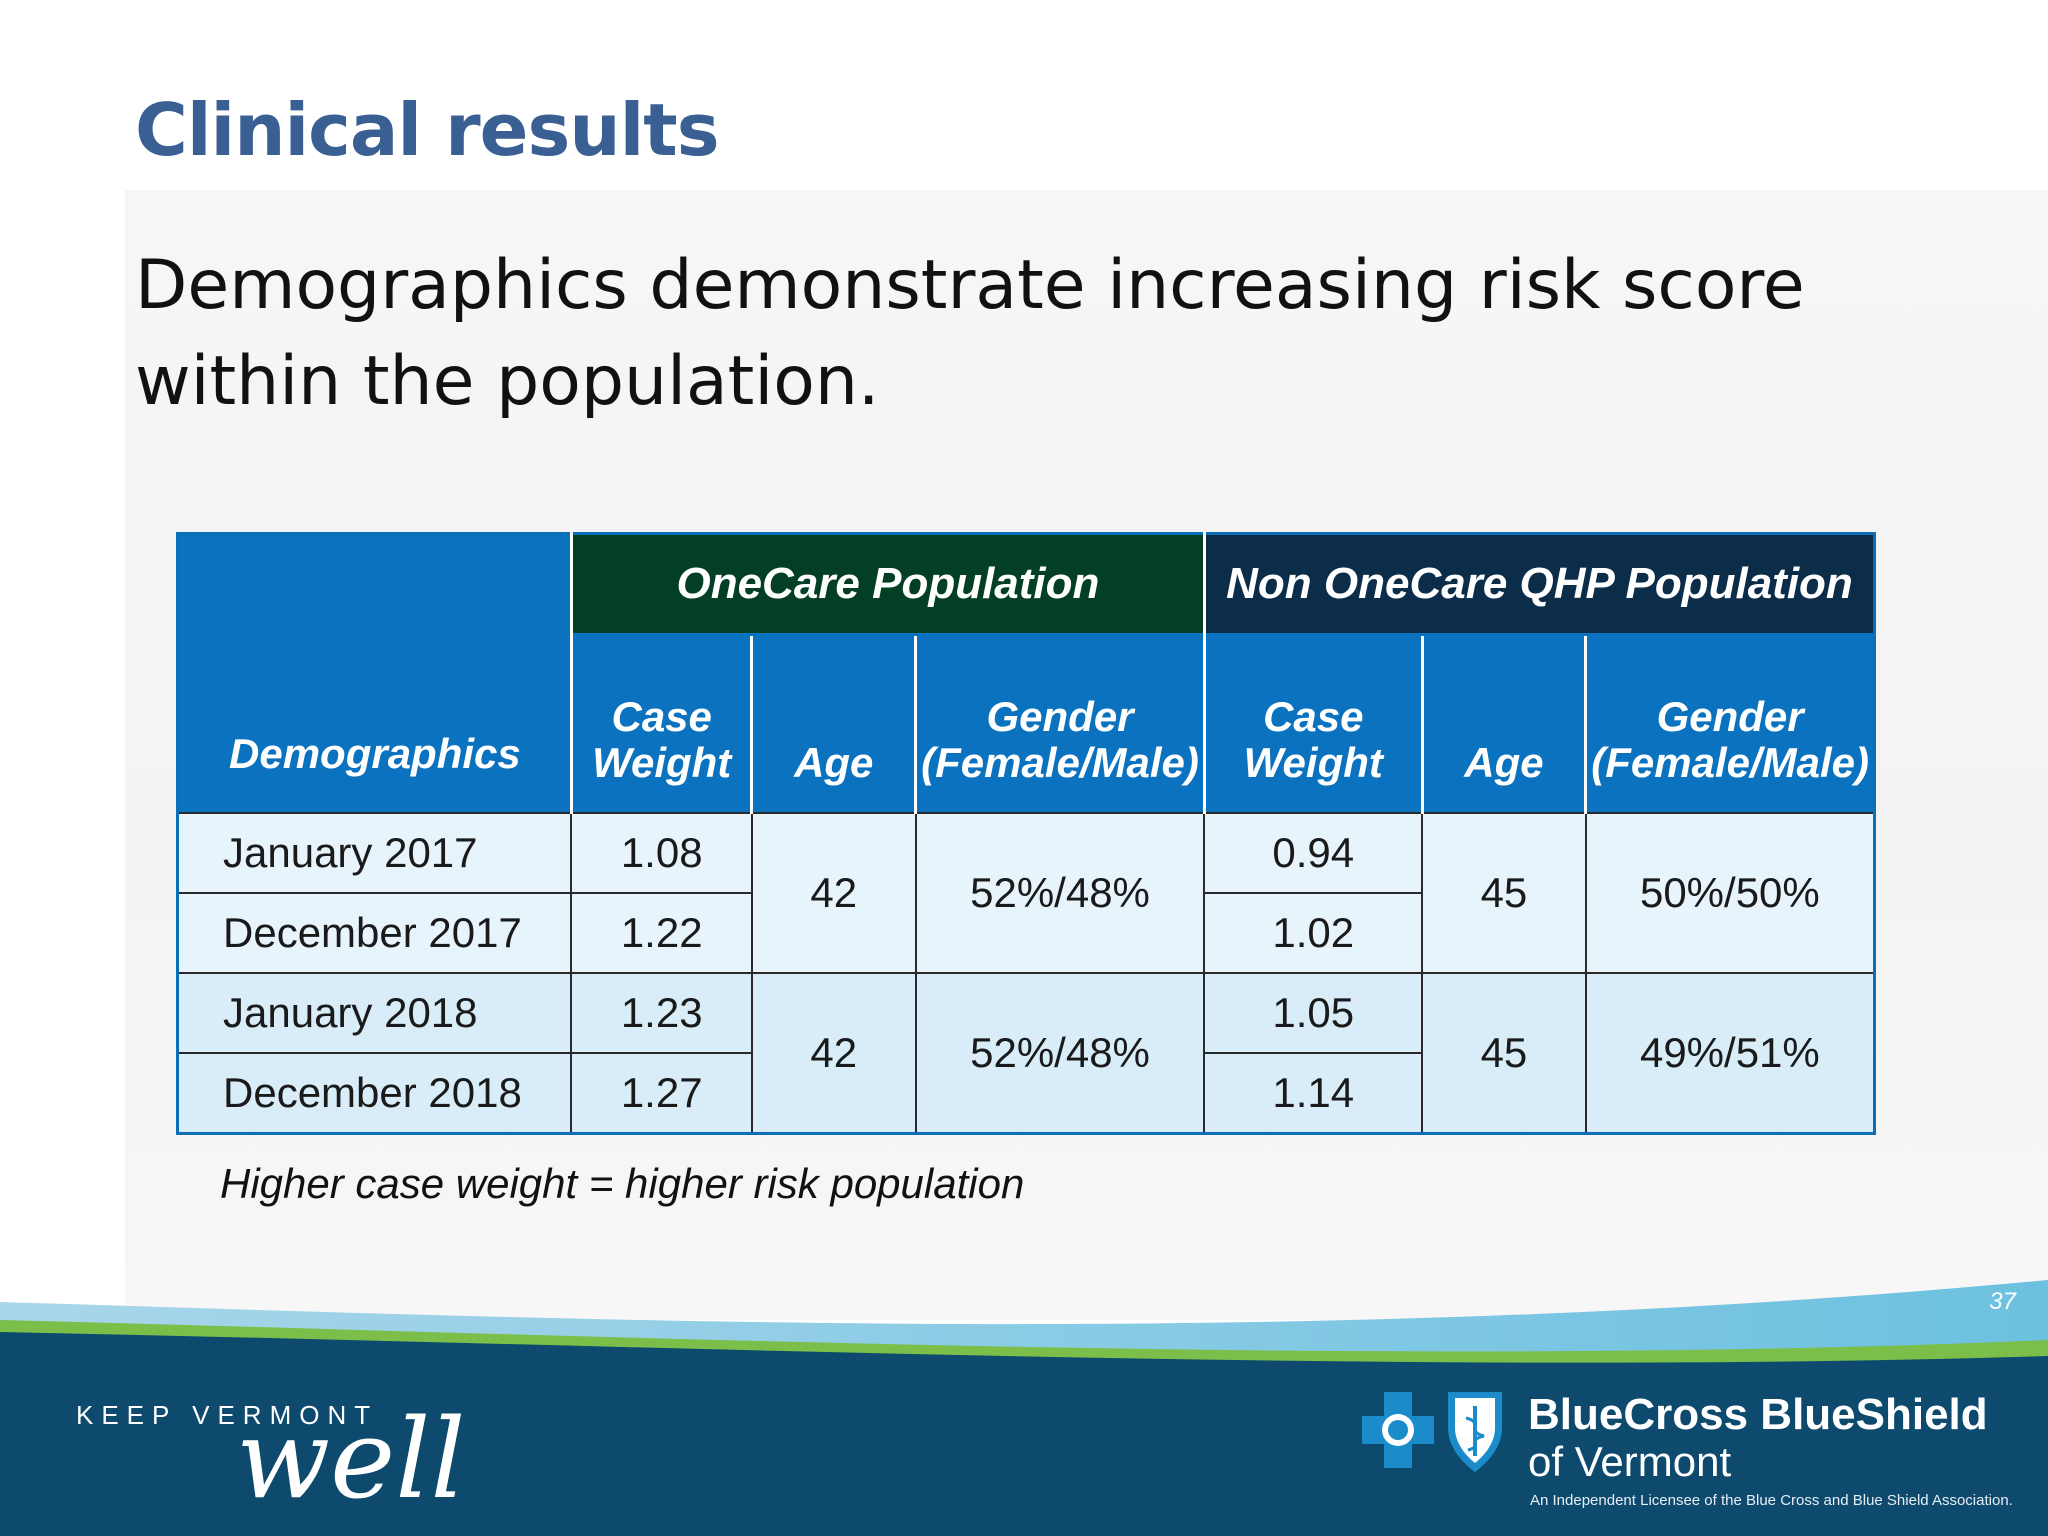 Image resolution: width=2048 pixels, height=1536 pixels. I want to click on onecare-case-weight: 1.23, so click(661, 1013).